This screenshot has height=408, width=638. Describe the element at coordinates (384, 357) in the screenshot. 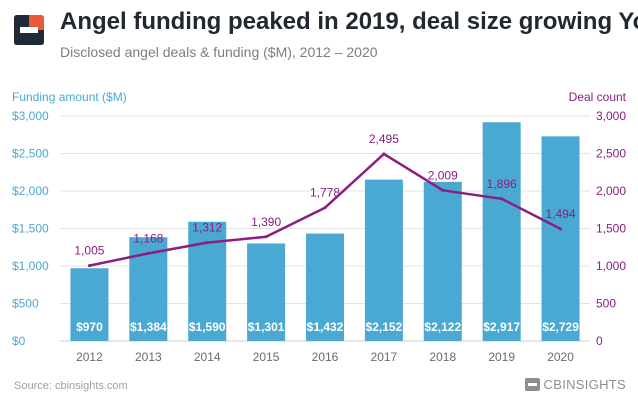

I see `x-axis-tick-label: 2017` at that location.